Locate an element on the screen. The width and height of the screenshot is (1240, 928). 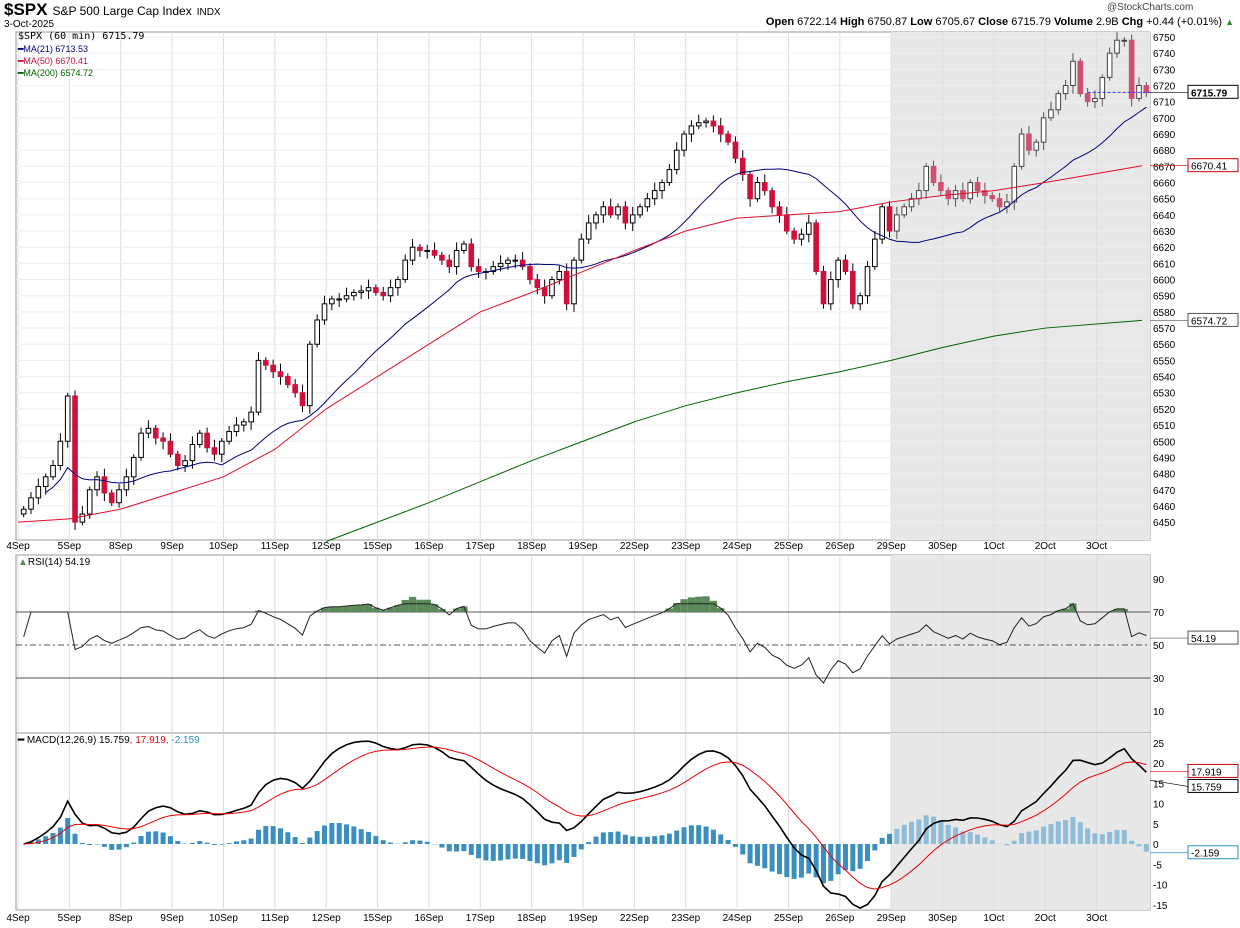
date-label: 8Sep is located at coordinates (121, 546).